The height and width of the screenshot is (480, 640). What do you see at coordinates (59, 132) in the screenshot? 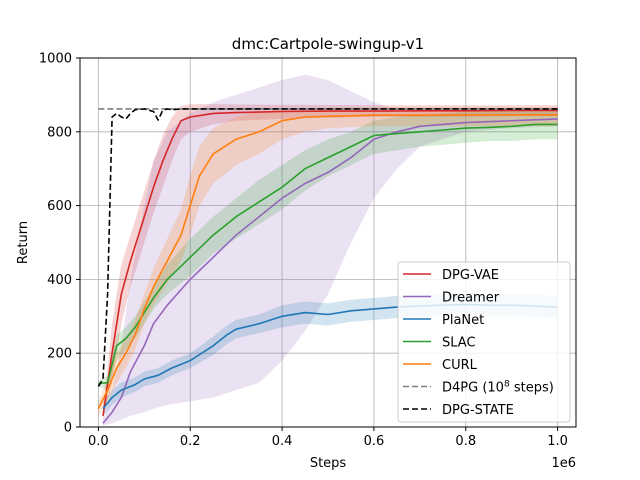
I see `y-tick-label: 800` at bounding box center [59, 132].